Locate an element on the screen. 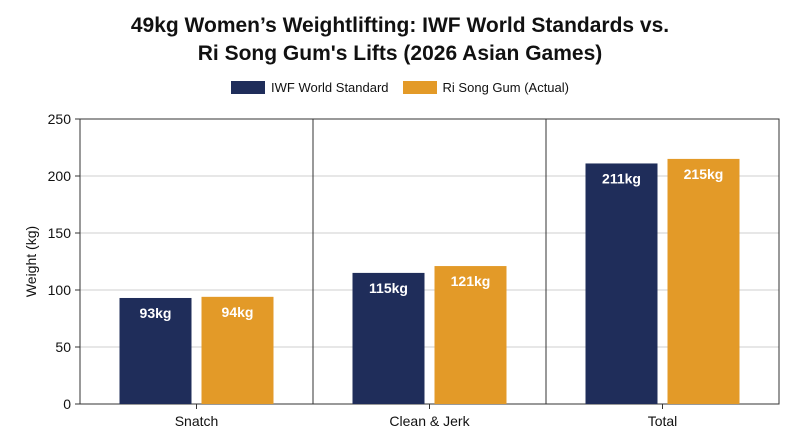 The width and height of the screenshot is (800, 447). data-label-1-1: 121kg is located at coordinates (471, 281).